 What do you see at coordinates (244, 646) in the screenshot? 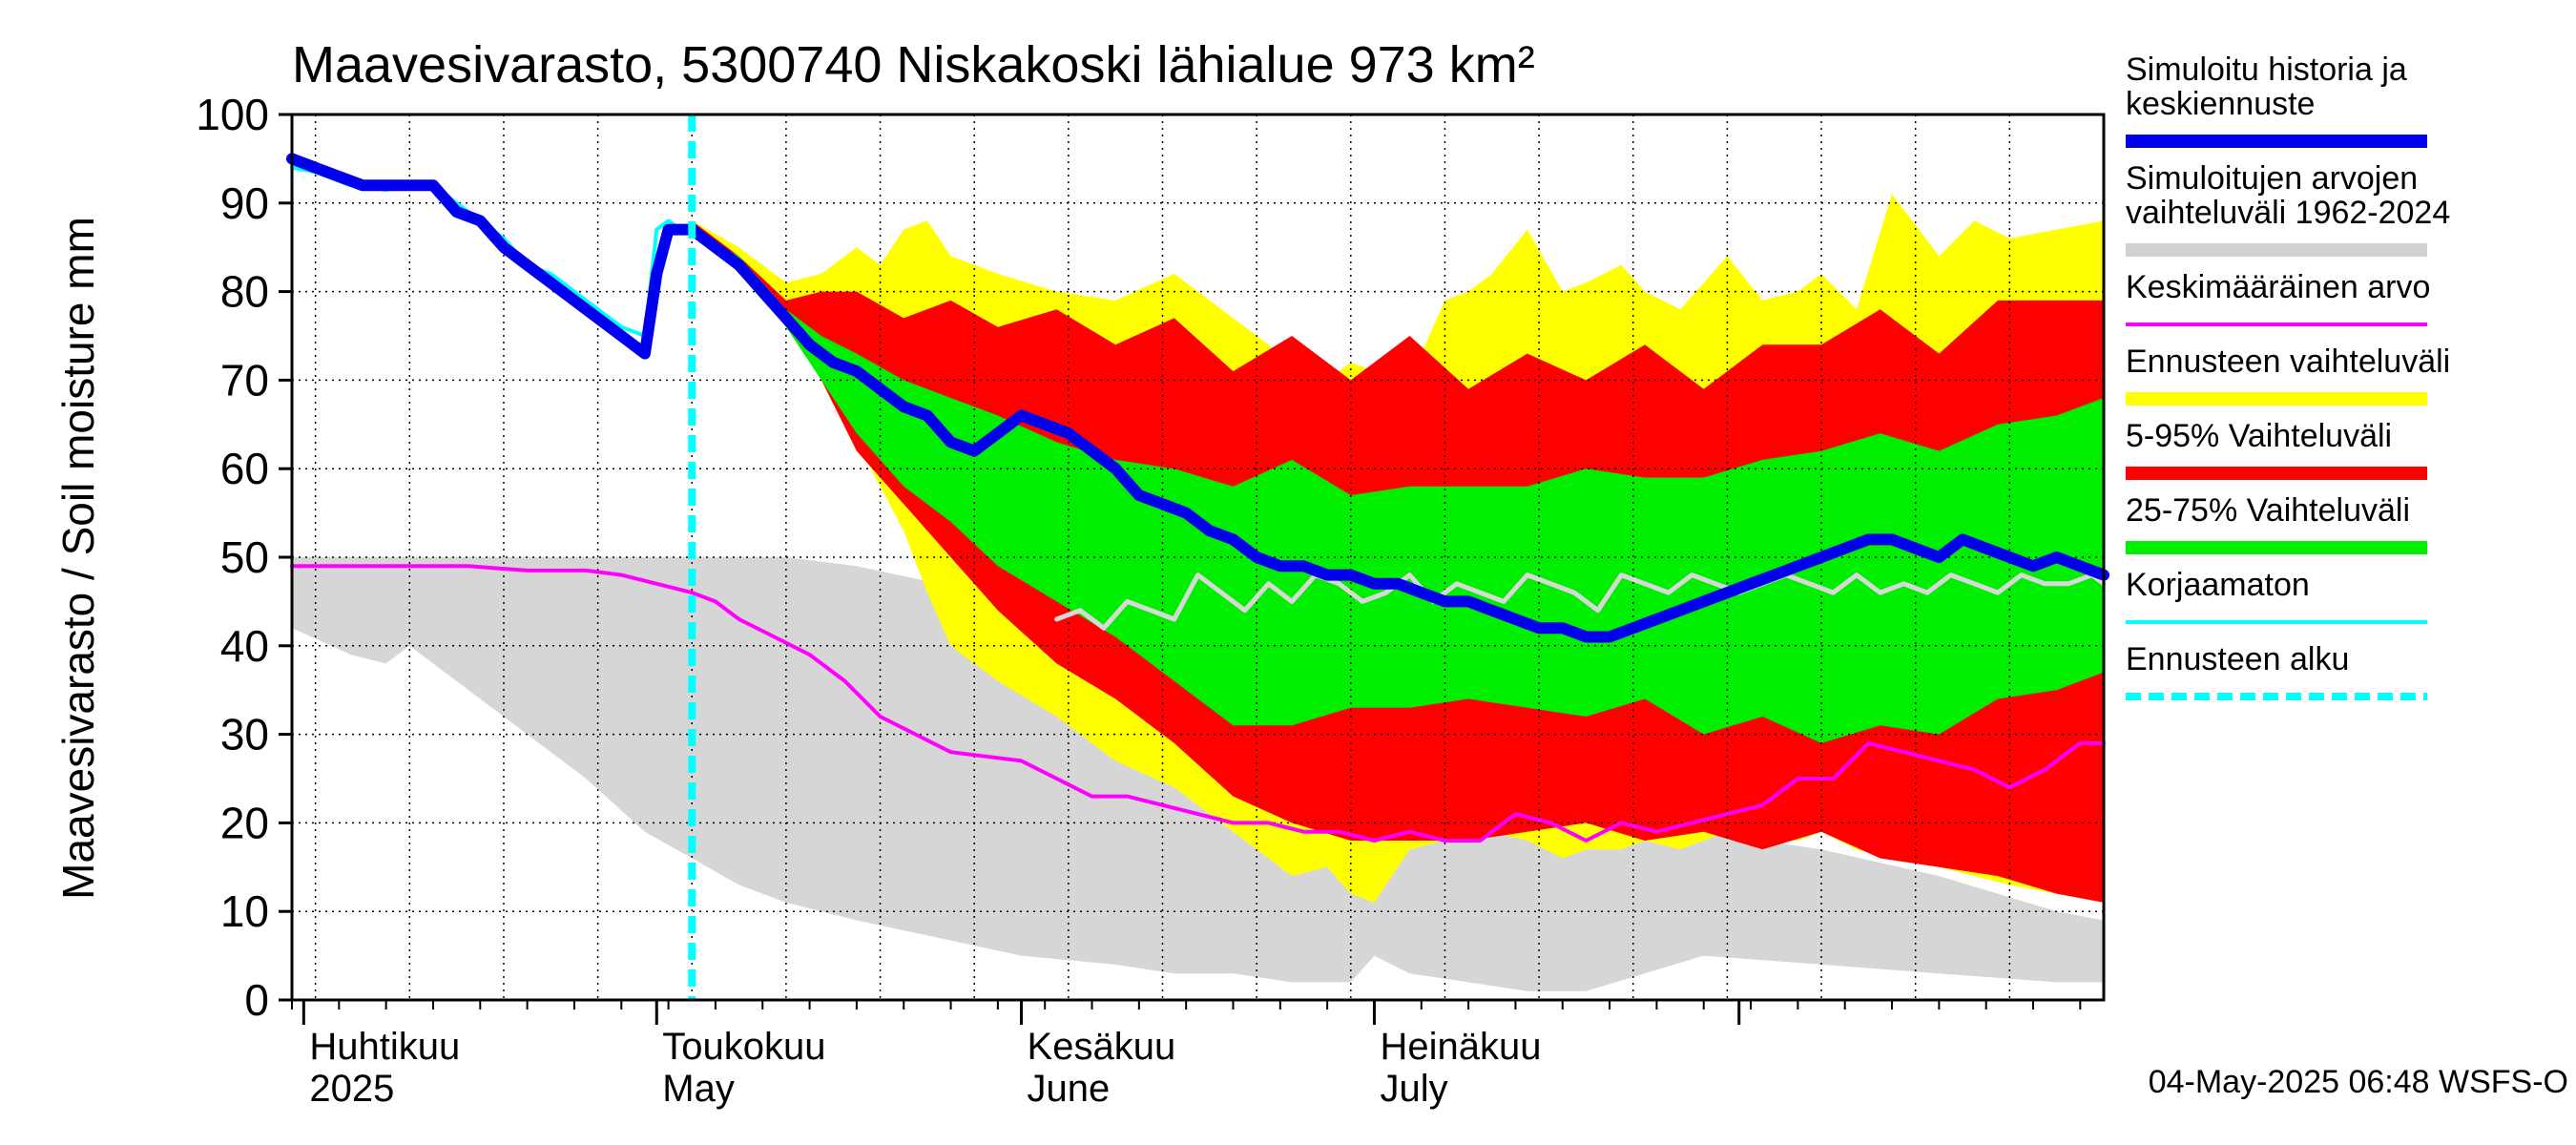
I see `y-tick-label: 40` at bounding box center [244, 646].